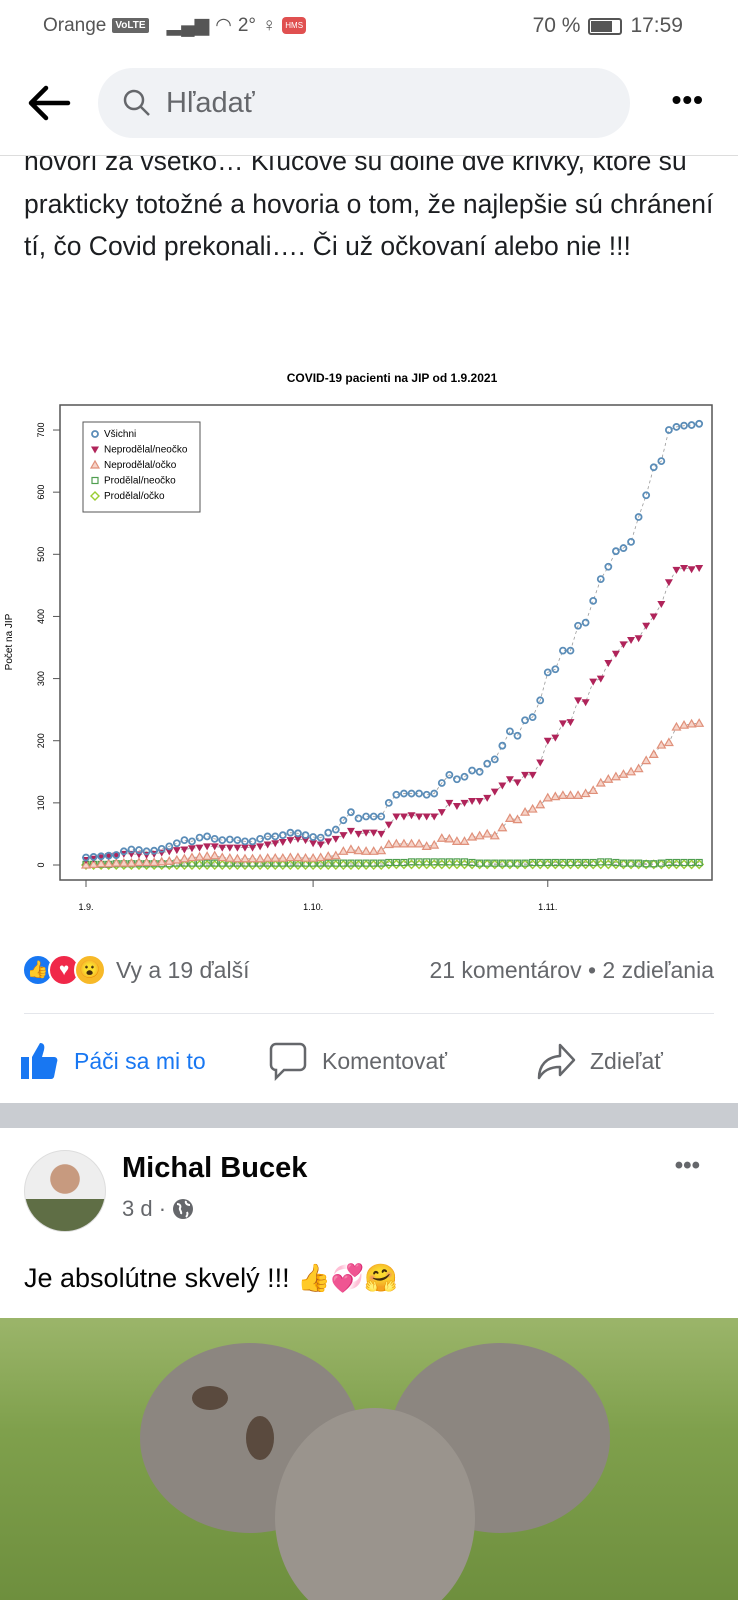  Describe the element at coordinates (85, 907) in the screenshot. I see `x-tick-label: 1.9.` at that location.